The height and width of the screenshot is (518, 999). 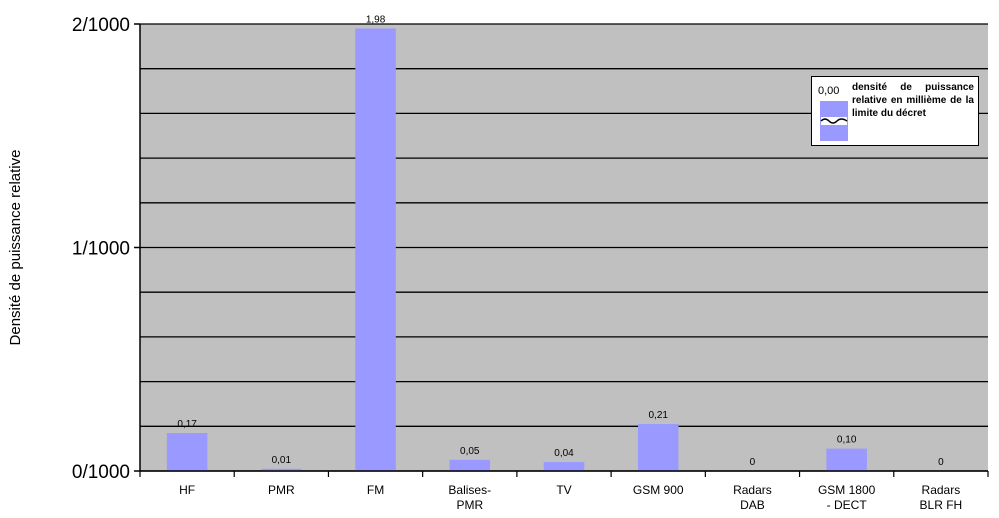 I want to click on y-tick-labels: 0/1000 1/1000 2/1000, so click(x=101, y=249).